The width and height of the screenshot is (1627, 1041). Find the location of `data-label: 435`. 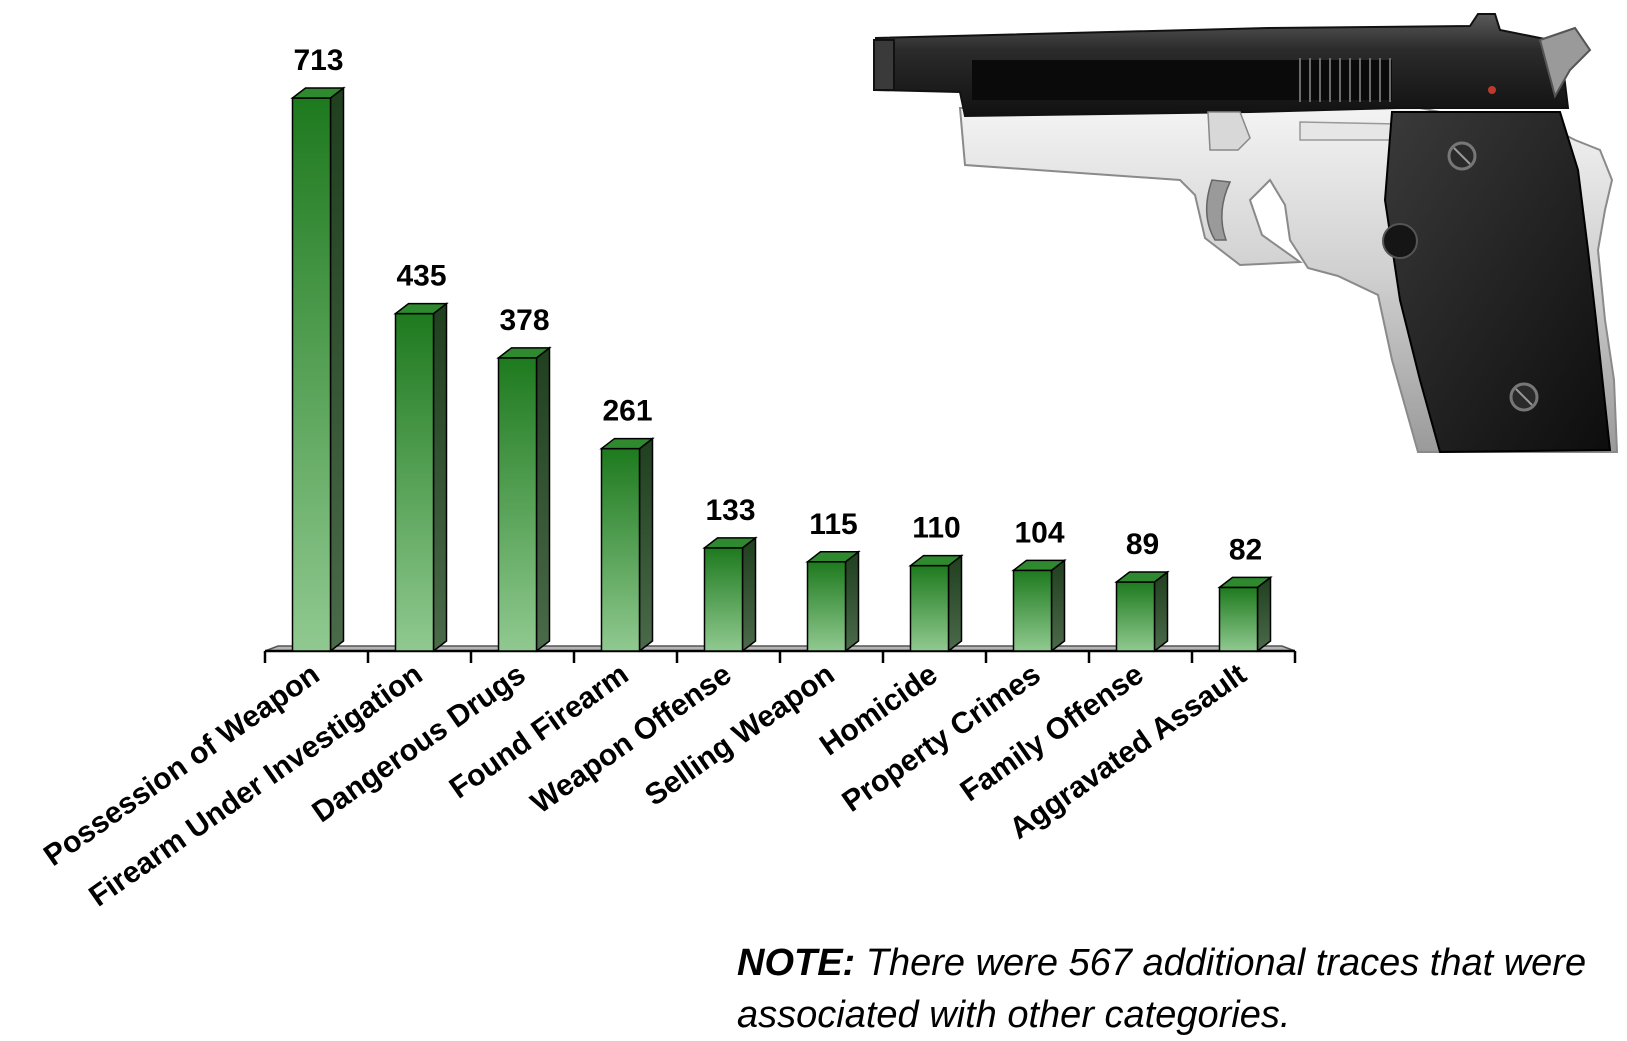

data-label: 435 is located at coordinates (421, 276).